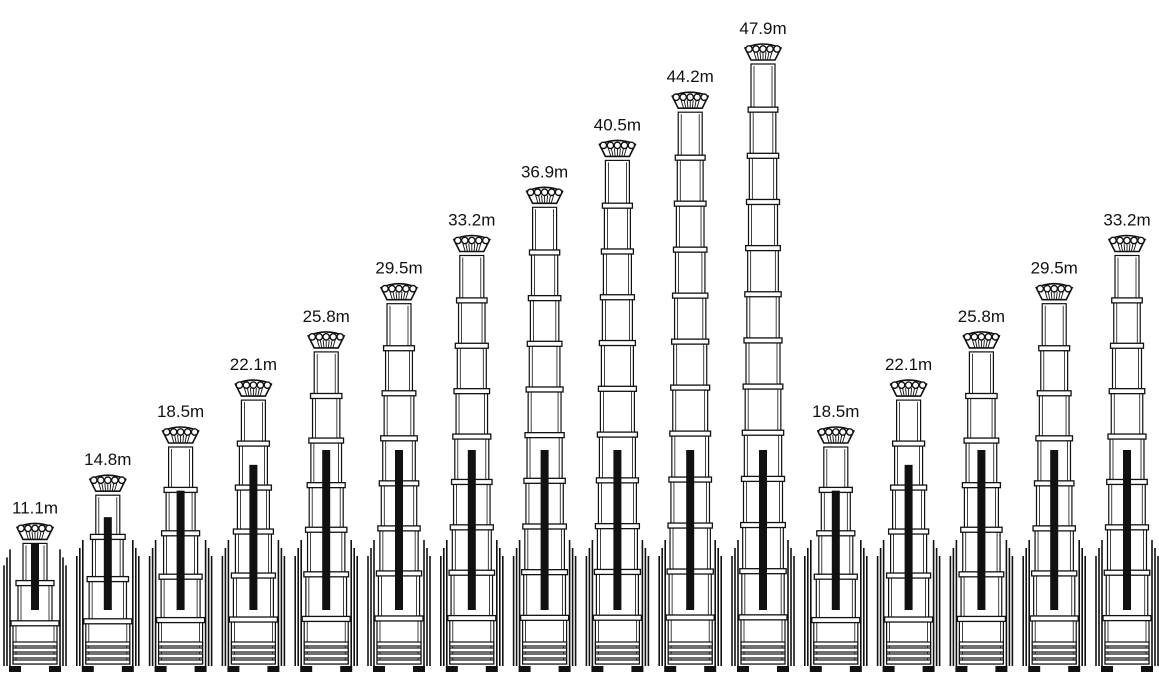 The image size is (1159, 676). What do you see at coordinates (108, 561) in the screenshot?
I see `mast-2: 14.8m` at bounding box center [108, 561].